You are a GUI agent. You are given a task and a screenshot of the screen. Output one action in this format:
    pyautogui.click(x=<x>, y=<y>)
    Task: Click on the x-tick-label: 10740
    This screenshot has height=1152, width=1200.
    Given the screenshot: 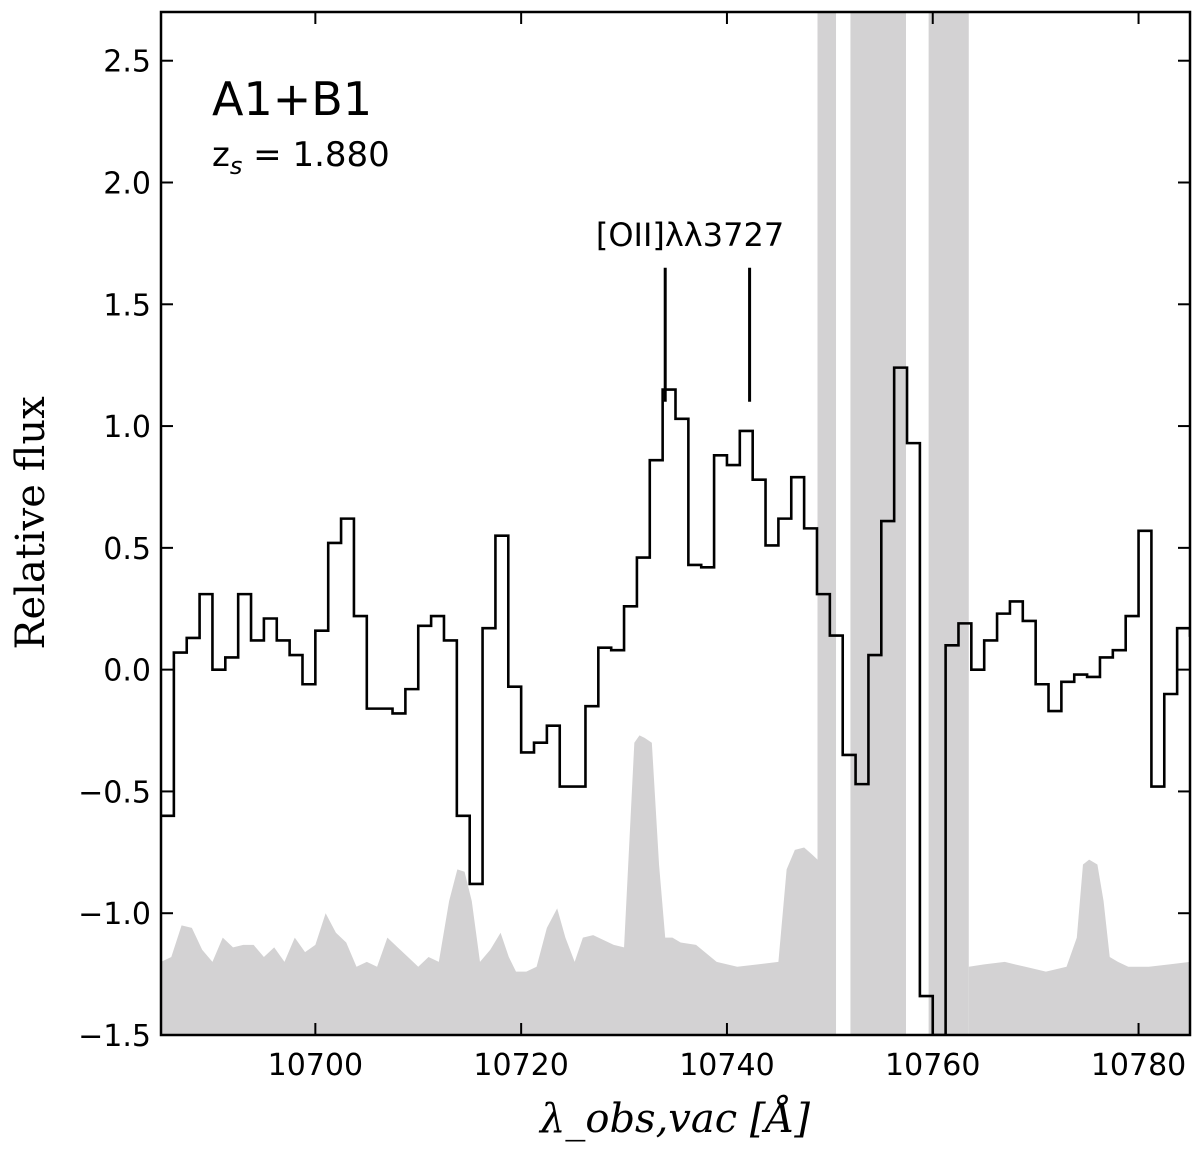 What is the action you would take?
    pyautogui.click(x=726, y=1065)
    